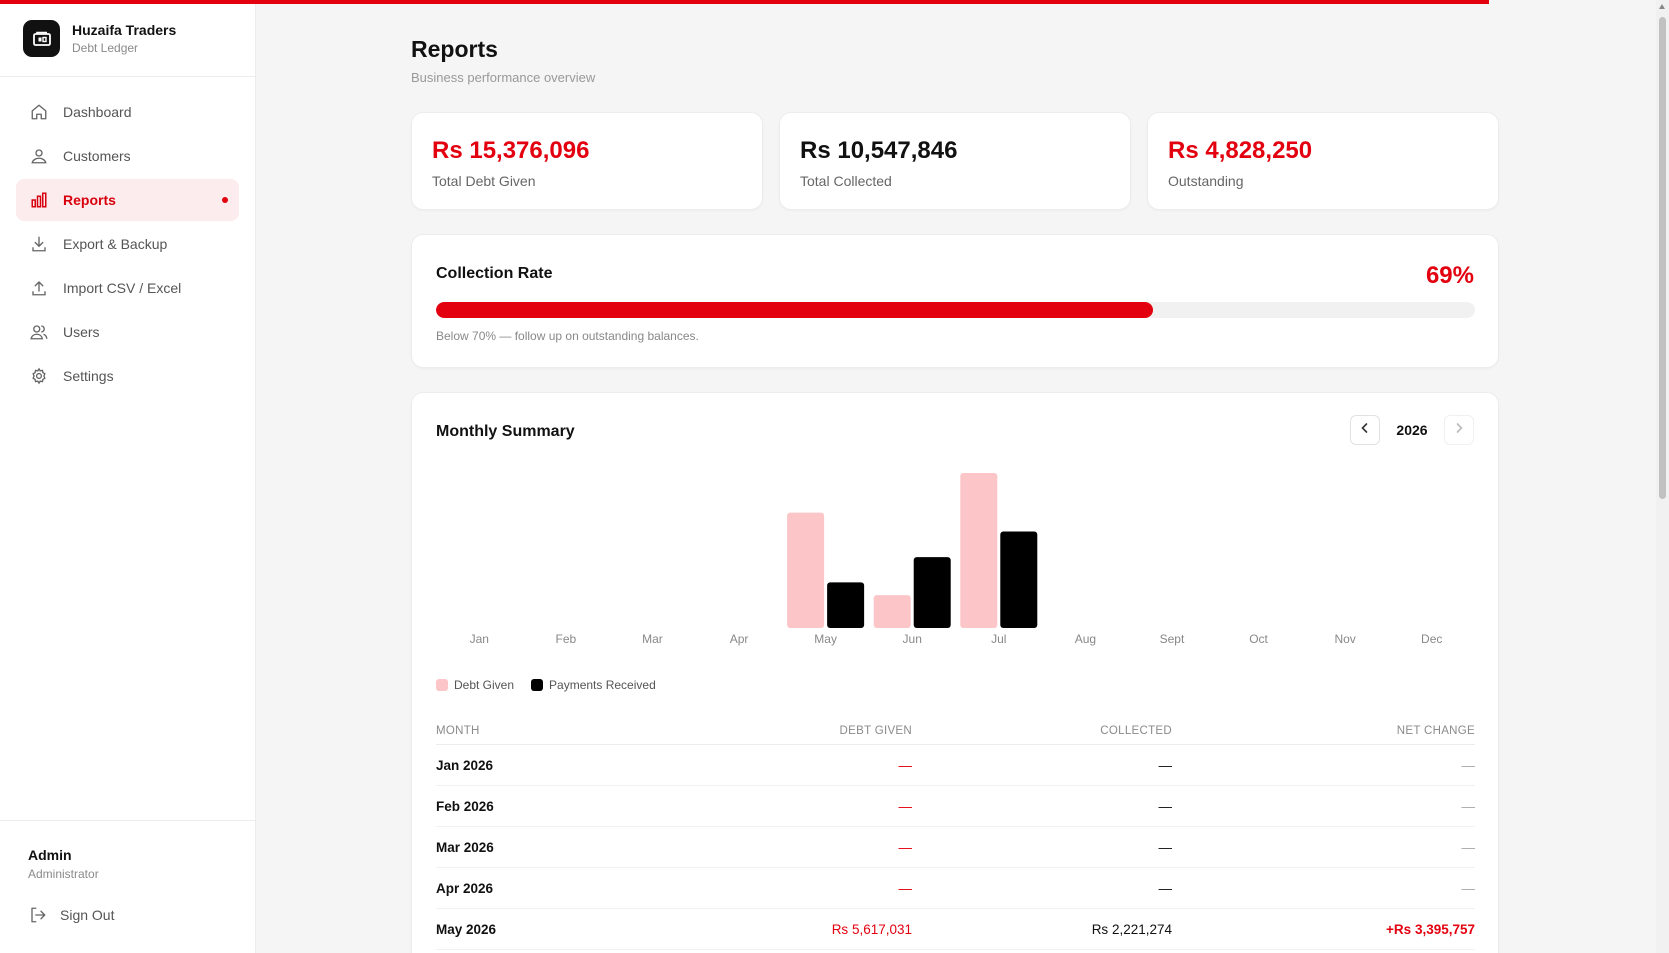 Image resolution: width=1669 pixels, height=953 pixels. I want to click on next-year-button, so click(1459, 430).